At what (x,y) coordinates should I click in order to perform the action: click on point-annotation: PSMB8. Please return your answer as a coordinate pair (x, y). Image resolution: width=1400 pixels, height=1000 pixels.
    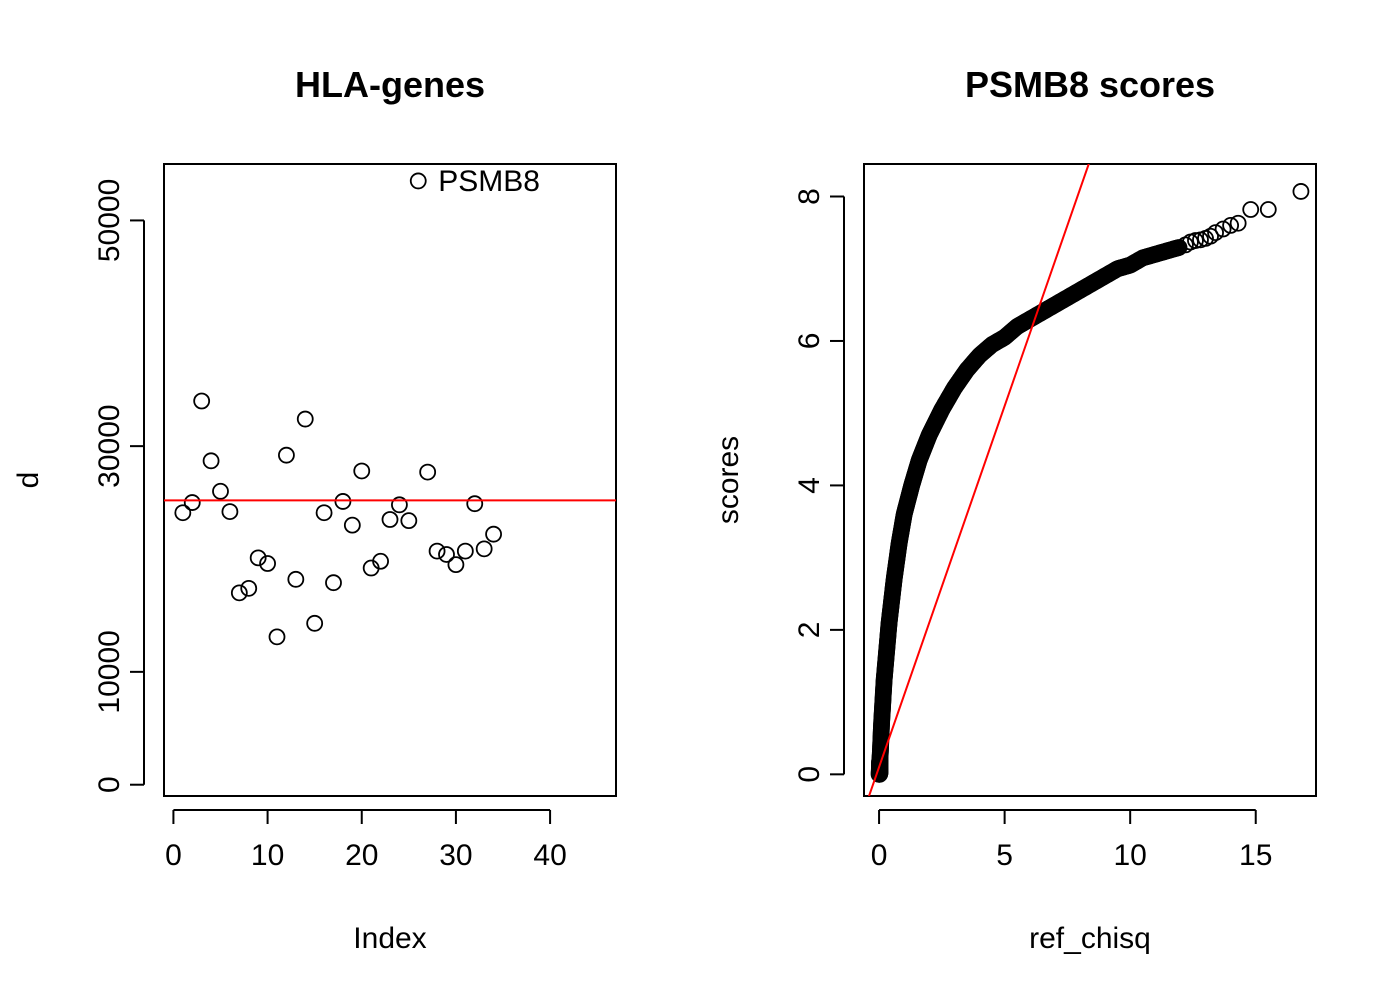
    Looking at the image, I should click on (489, 181).